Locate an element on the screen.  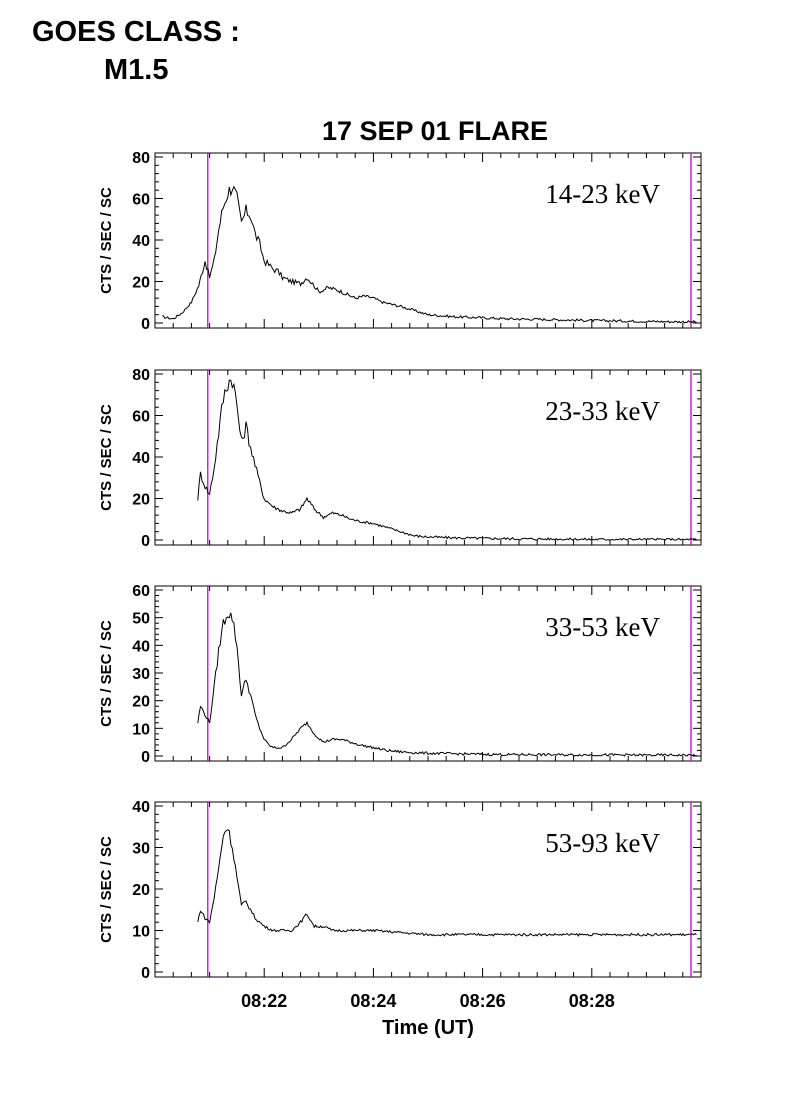
panel-3-y-axis-label: CTS / SEC / SC is located at coordinates (106, 673).